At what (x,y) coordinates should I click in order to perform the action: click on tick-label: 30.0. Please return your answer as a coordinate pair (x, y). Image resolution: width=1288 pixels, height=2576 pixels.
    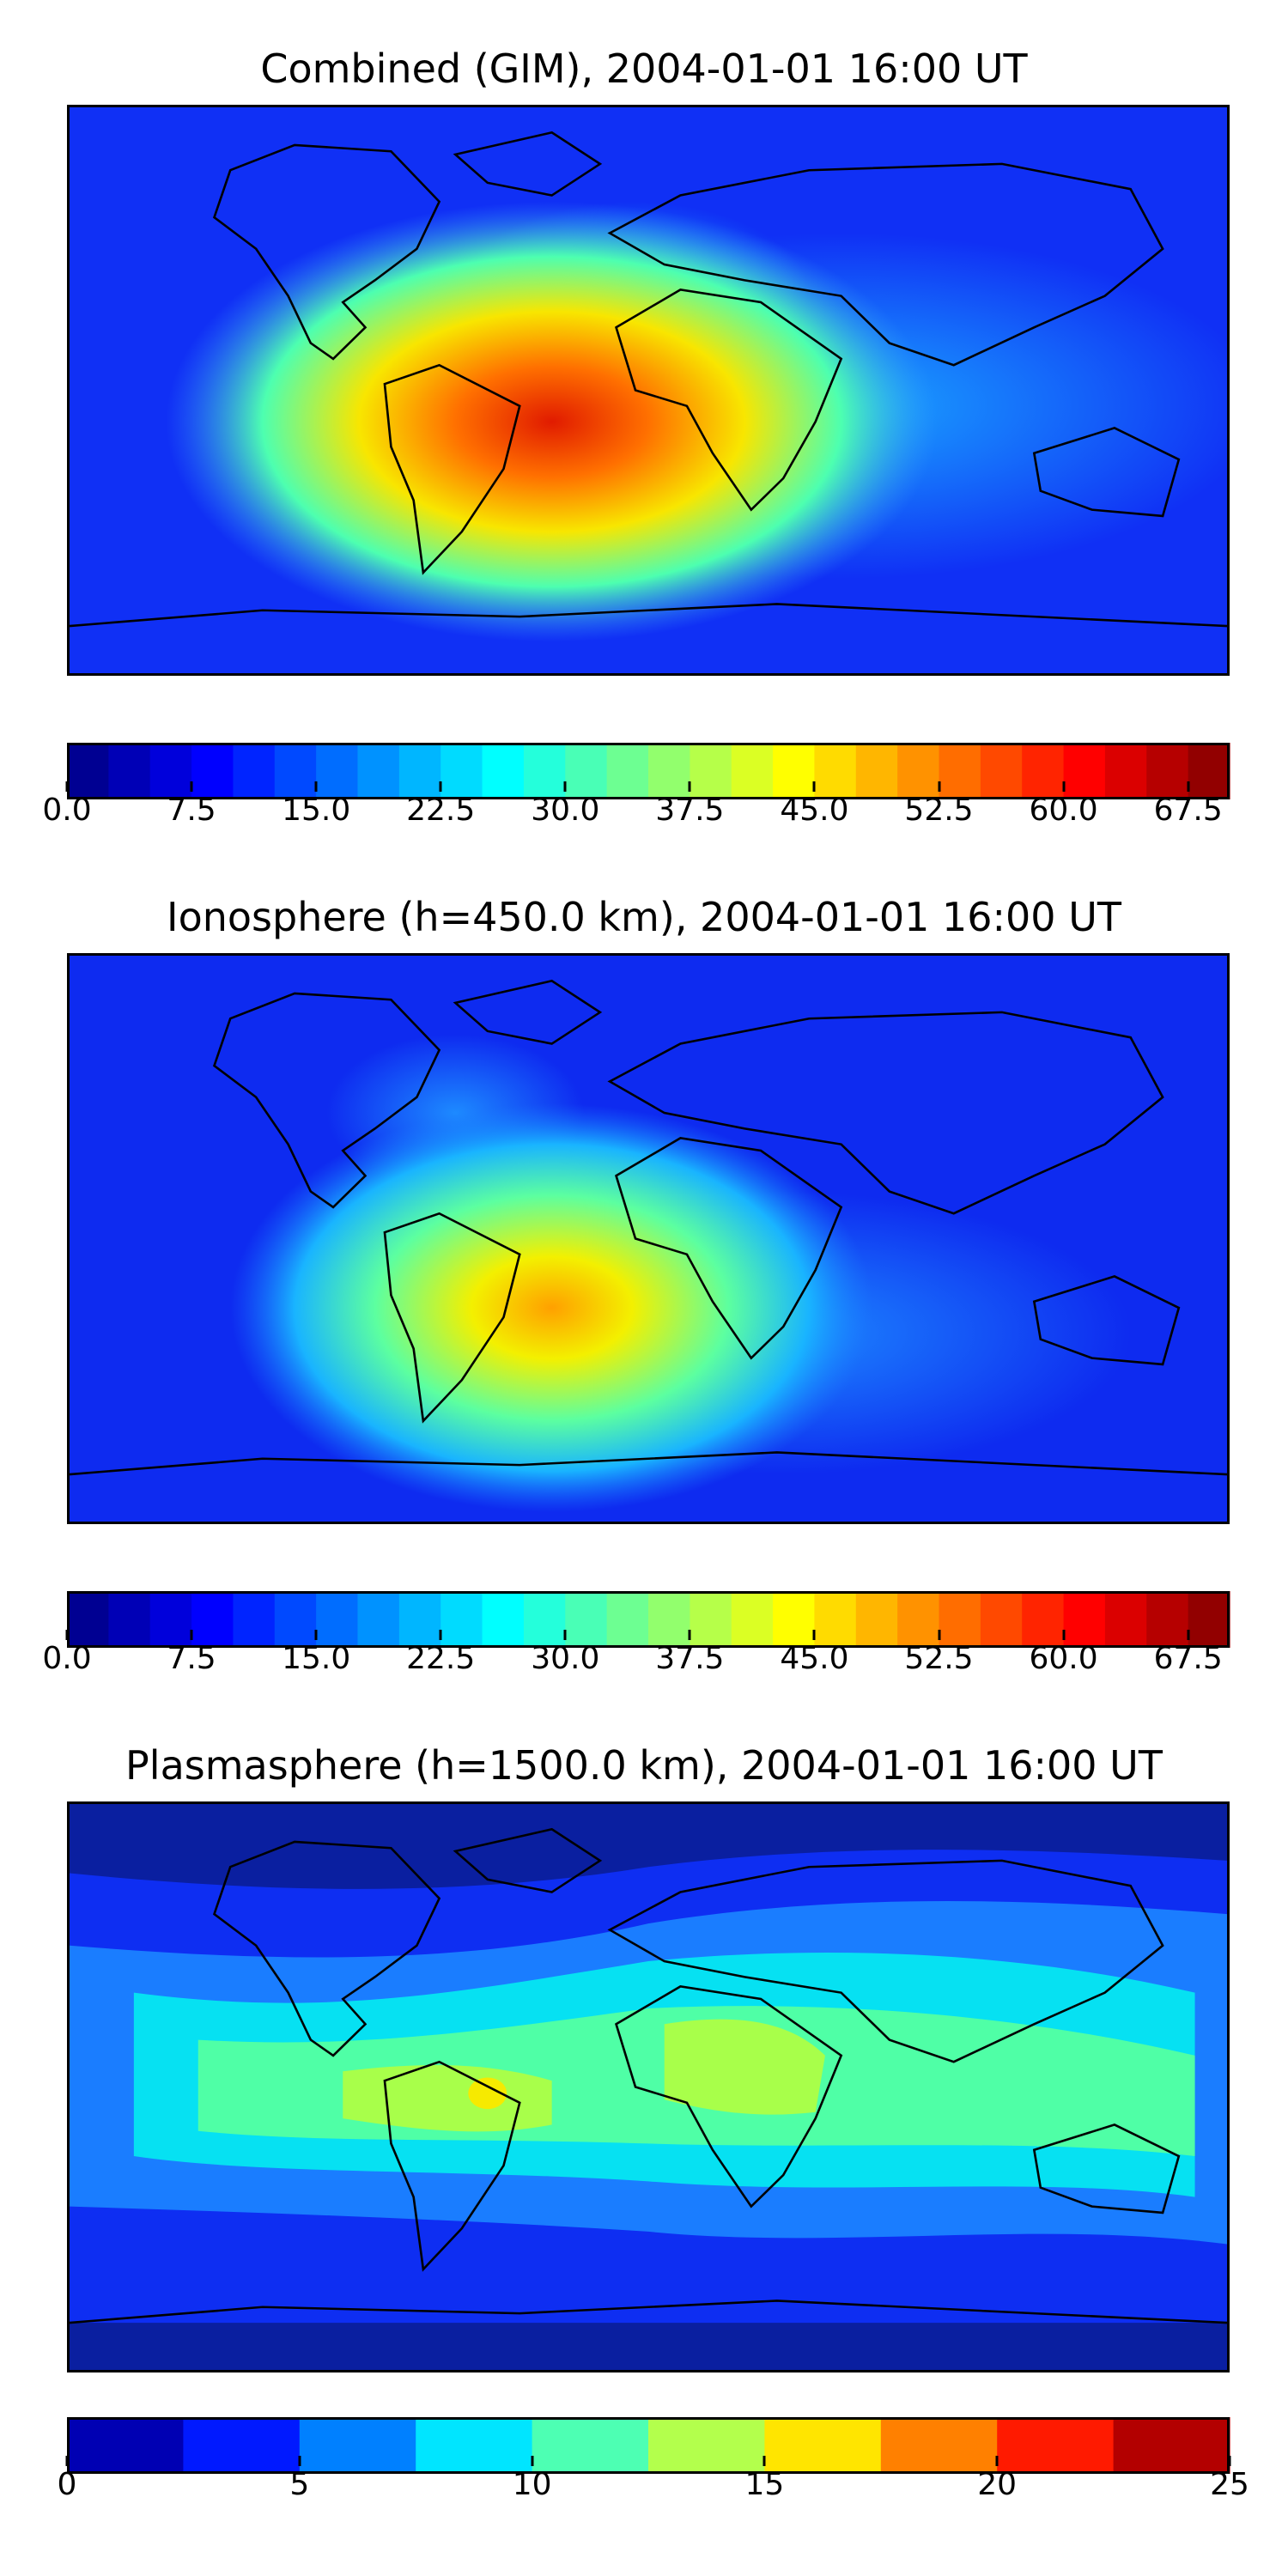
    Looking at the image, I should click on (565, 1658).